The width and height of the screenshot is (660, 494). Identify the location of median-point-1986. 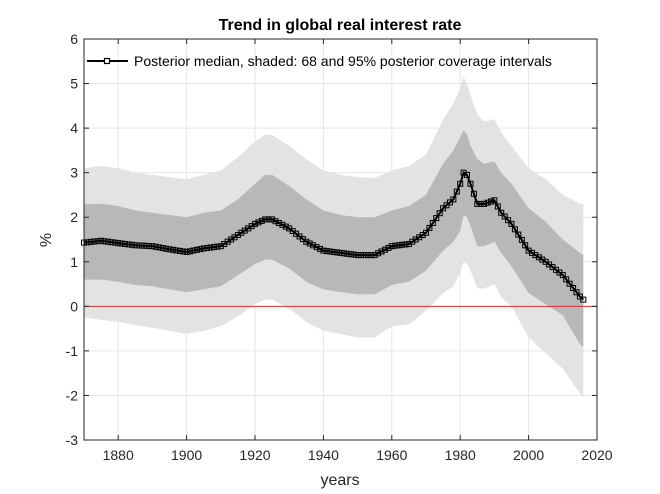
(480, 203).